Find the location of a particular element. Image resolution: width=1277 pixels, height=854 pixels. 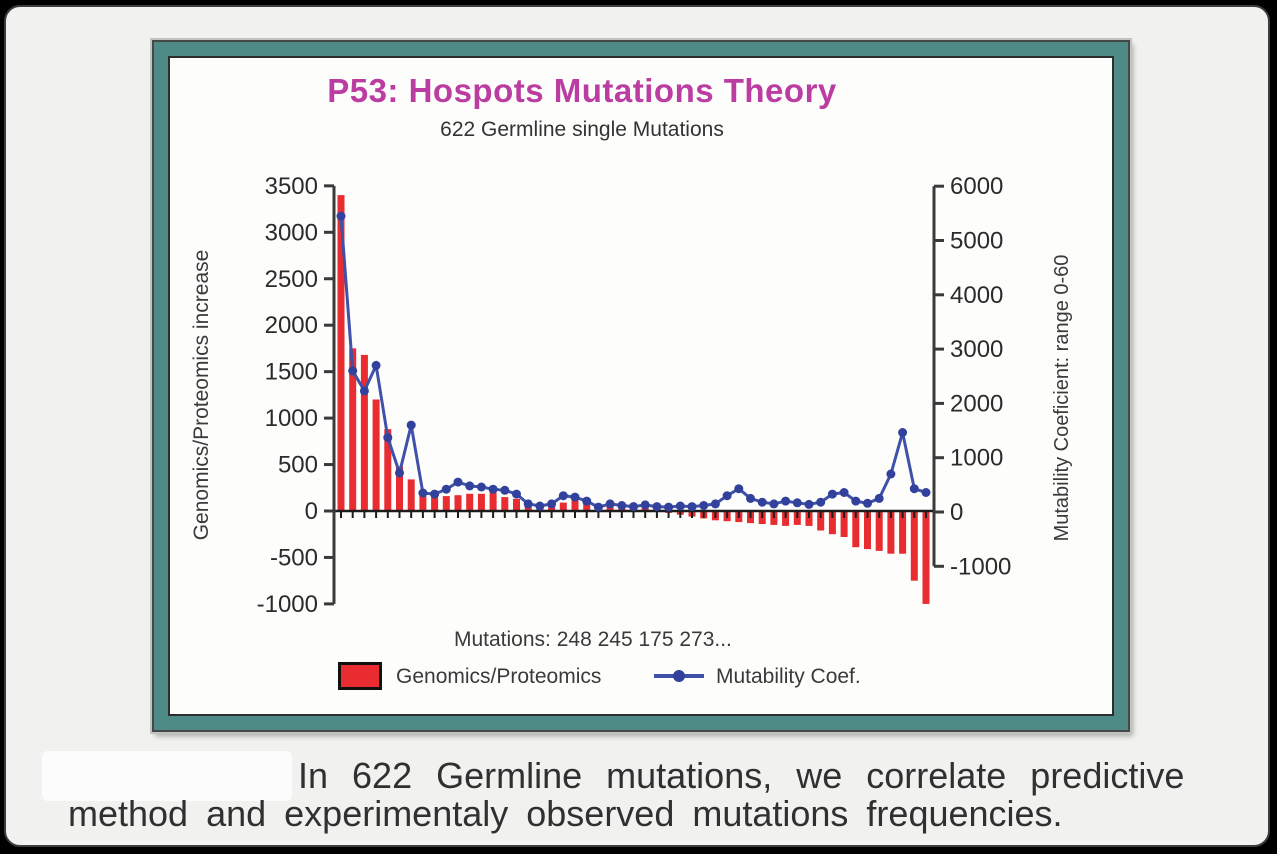

left-tick-label: 1000 is located at coordinates (291, 418).